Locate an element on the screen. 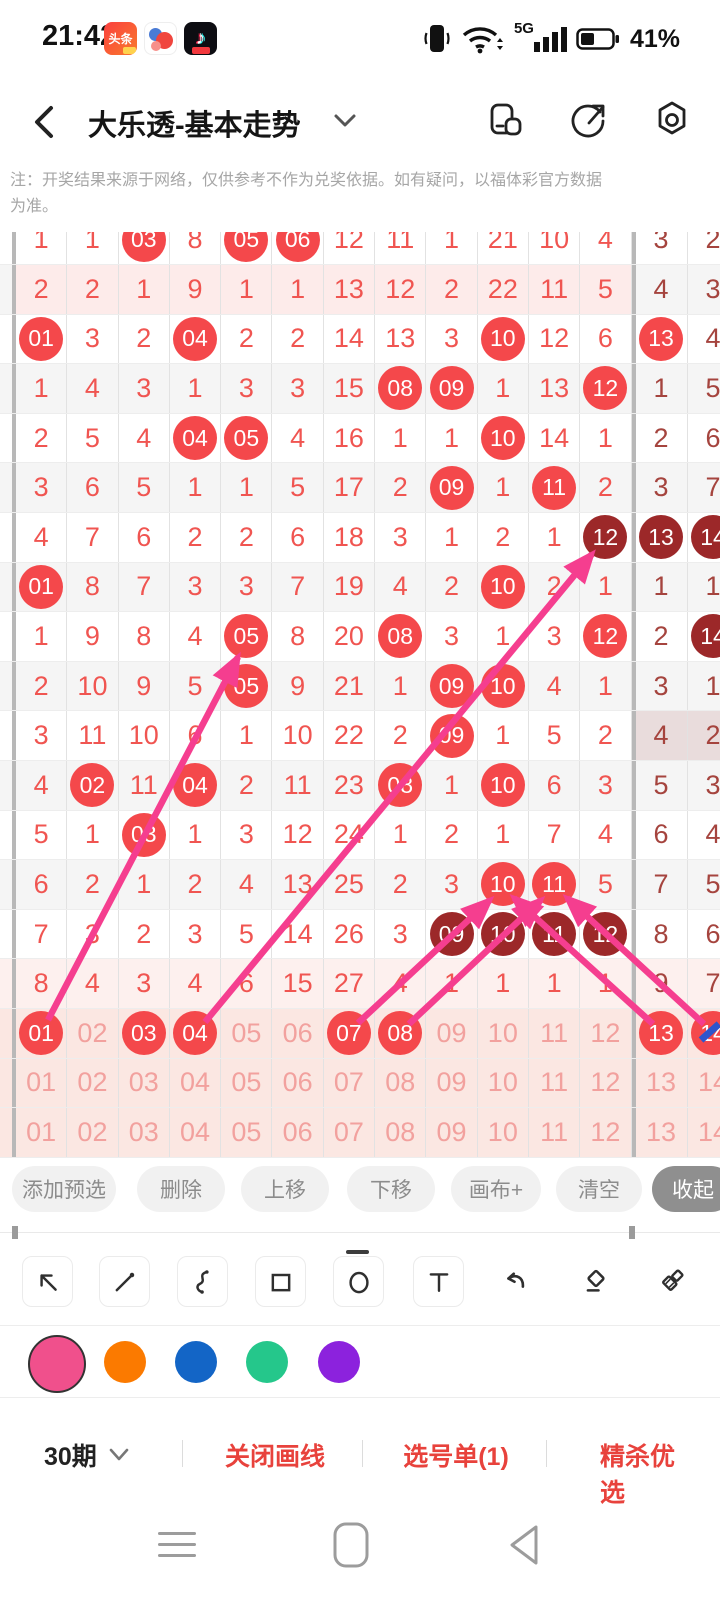 The image size is (720, 1604). tool-text is located at coordinates (438, 1281).